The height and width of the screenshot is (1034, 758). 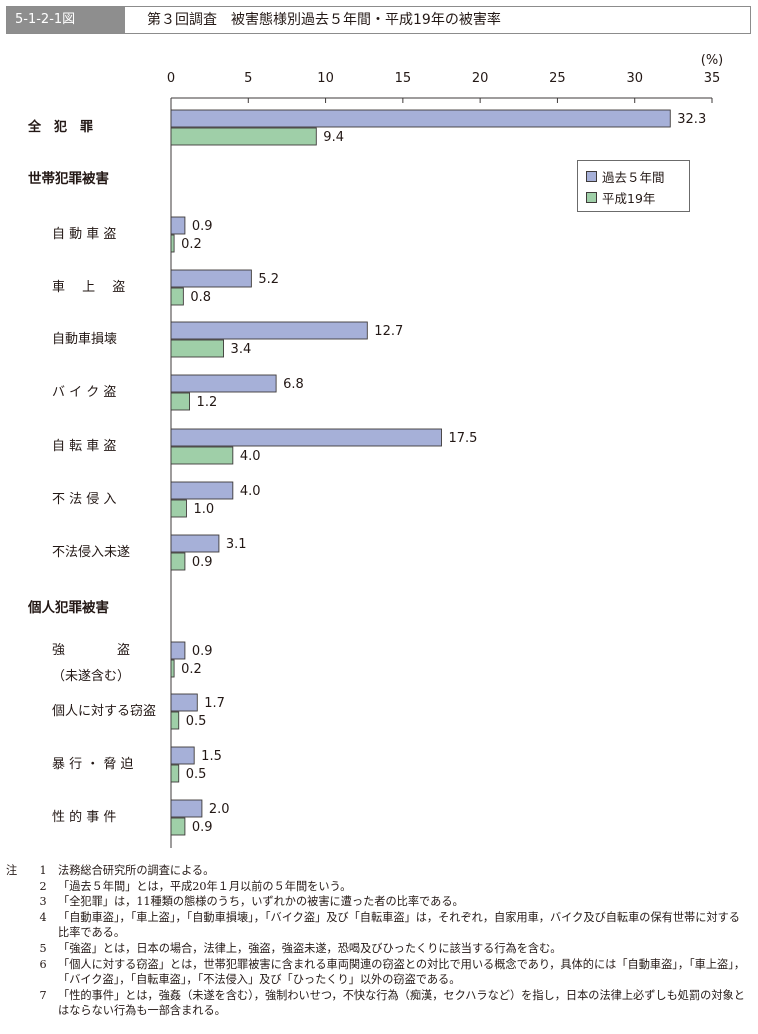 What do you see at coordinates (333, 137) in the screenshot?
I see `data-label-series-2: 9.4` at bounding box center [333, 137].